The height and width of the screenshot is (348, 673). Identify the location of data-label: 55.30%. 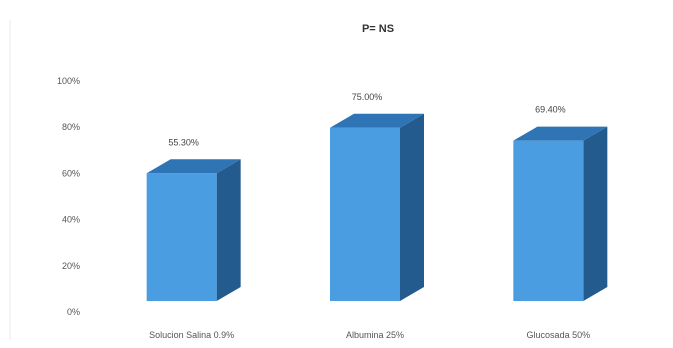
(183, 142).